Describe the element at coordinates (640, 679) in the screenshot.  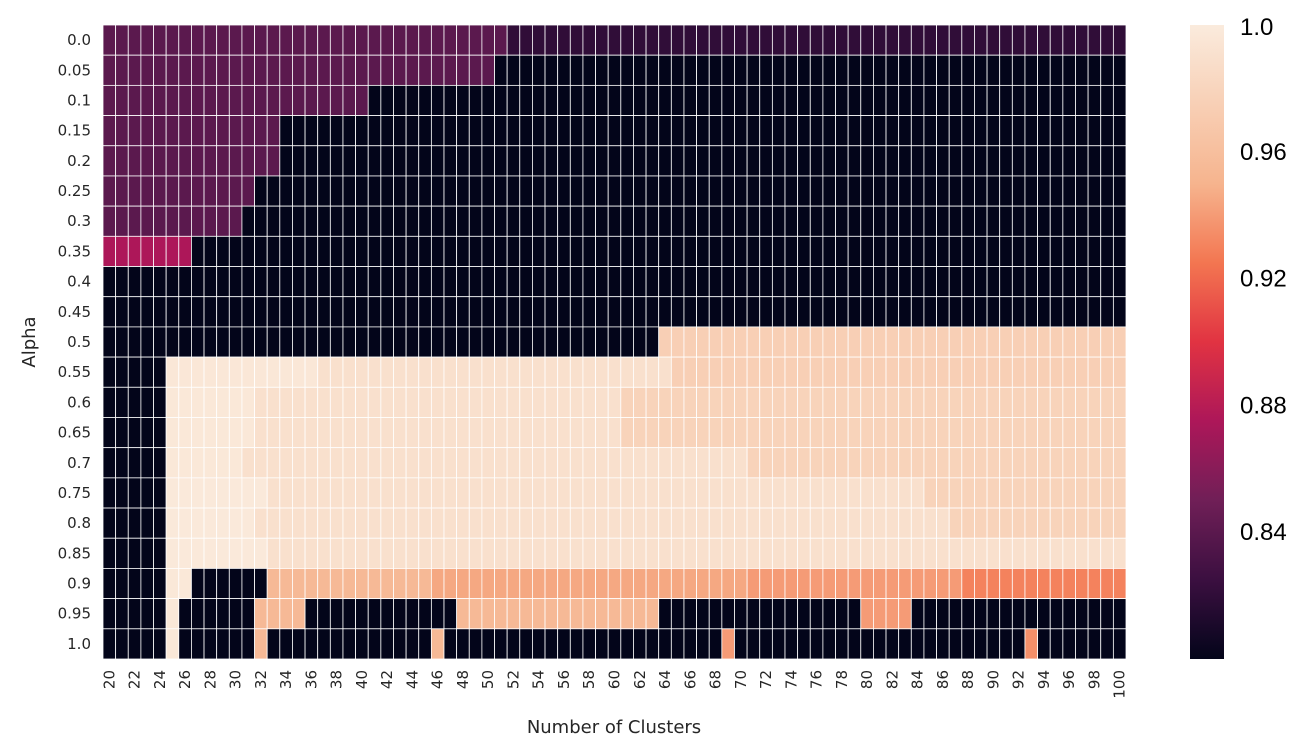
I see `x-tick-label: 62` at that location.